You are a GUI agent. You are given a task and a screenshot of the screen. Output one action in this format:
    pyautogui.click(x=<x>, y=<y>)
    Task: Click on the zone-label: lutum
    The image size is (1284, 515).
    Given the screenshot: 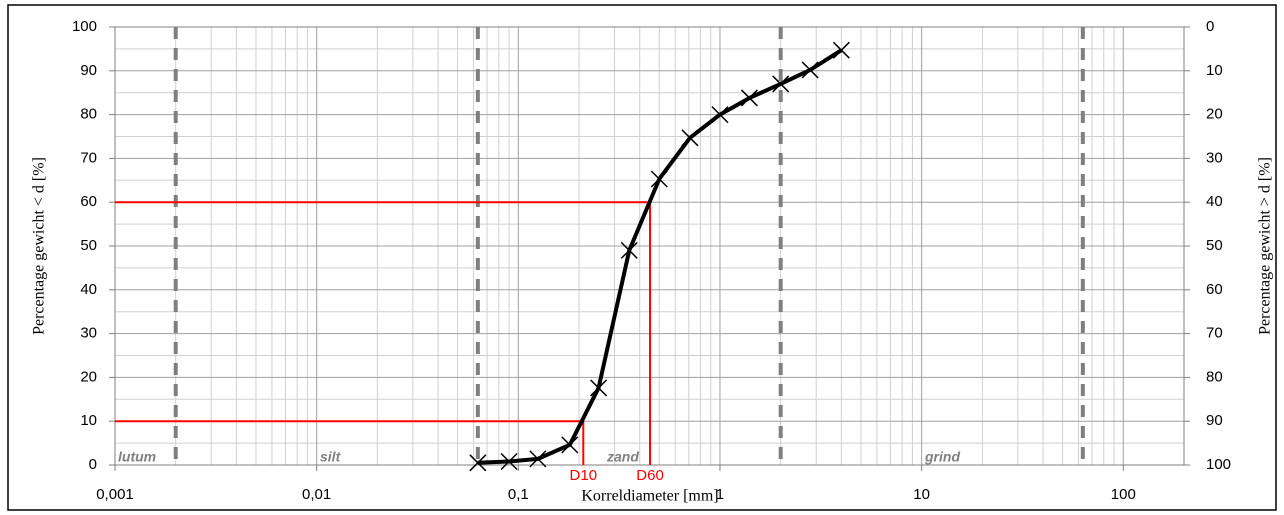 What is the action you would take?
    pyautogui.click(x=137, y=457)
    